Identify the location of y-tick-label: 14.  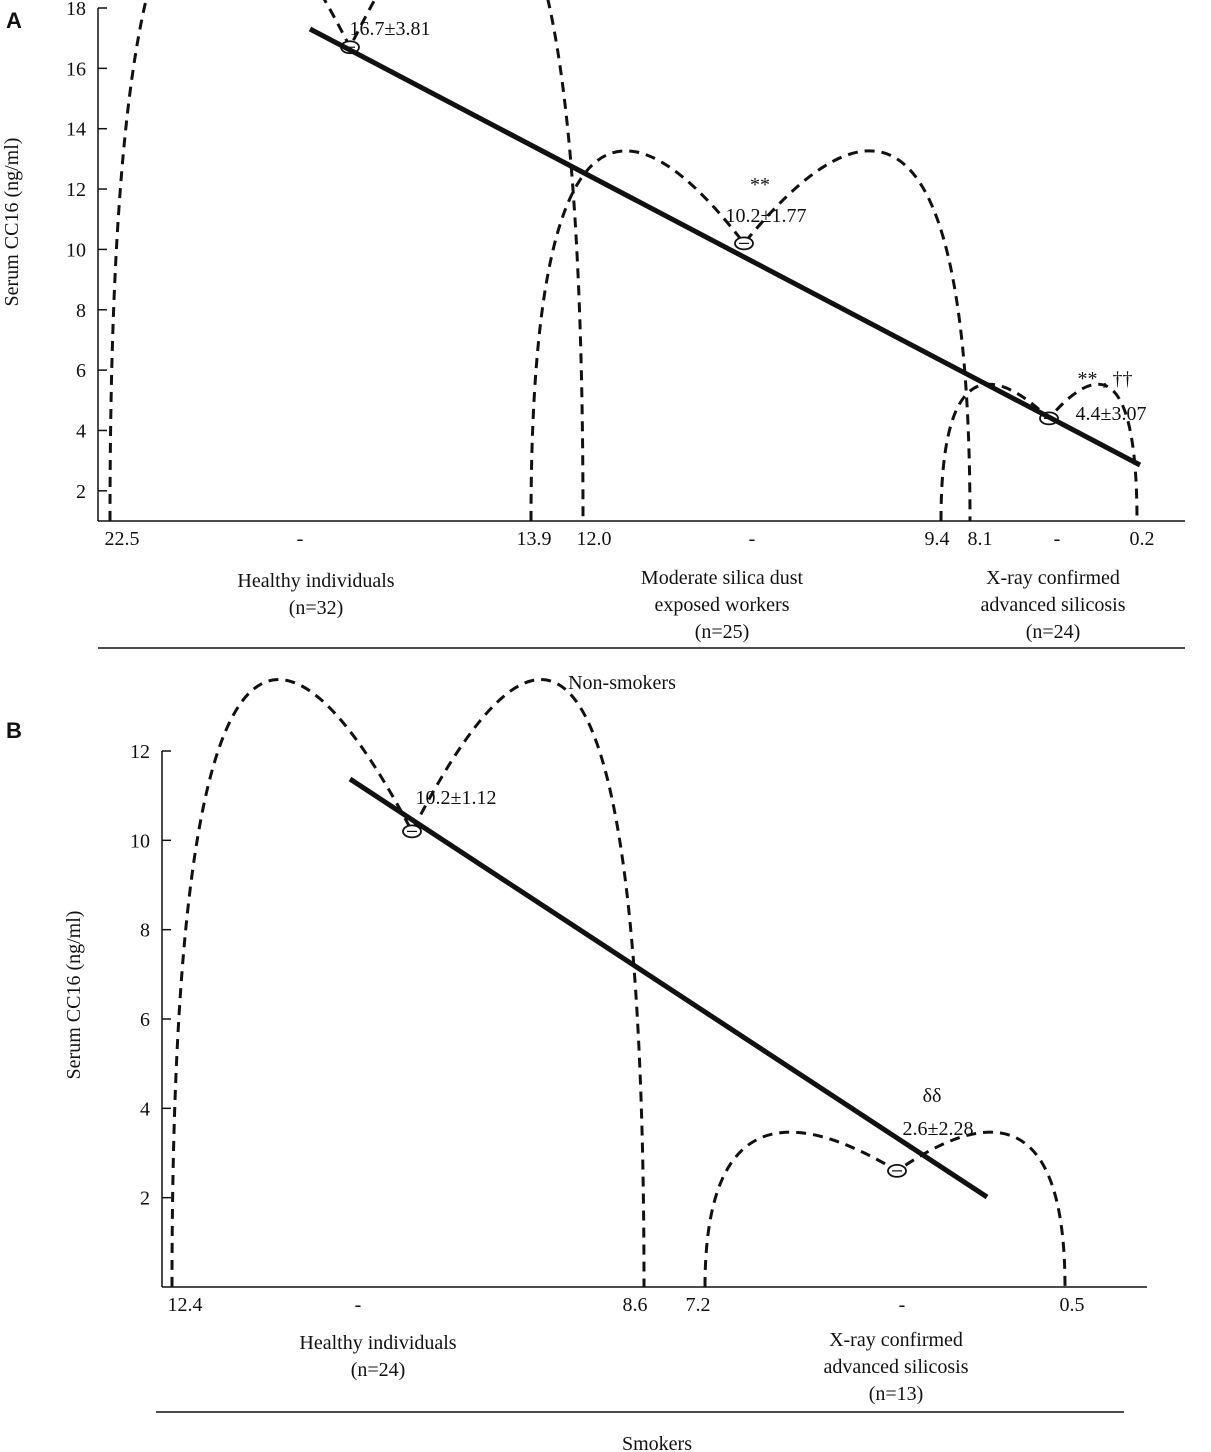
(76, 130).